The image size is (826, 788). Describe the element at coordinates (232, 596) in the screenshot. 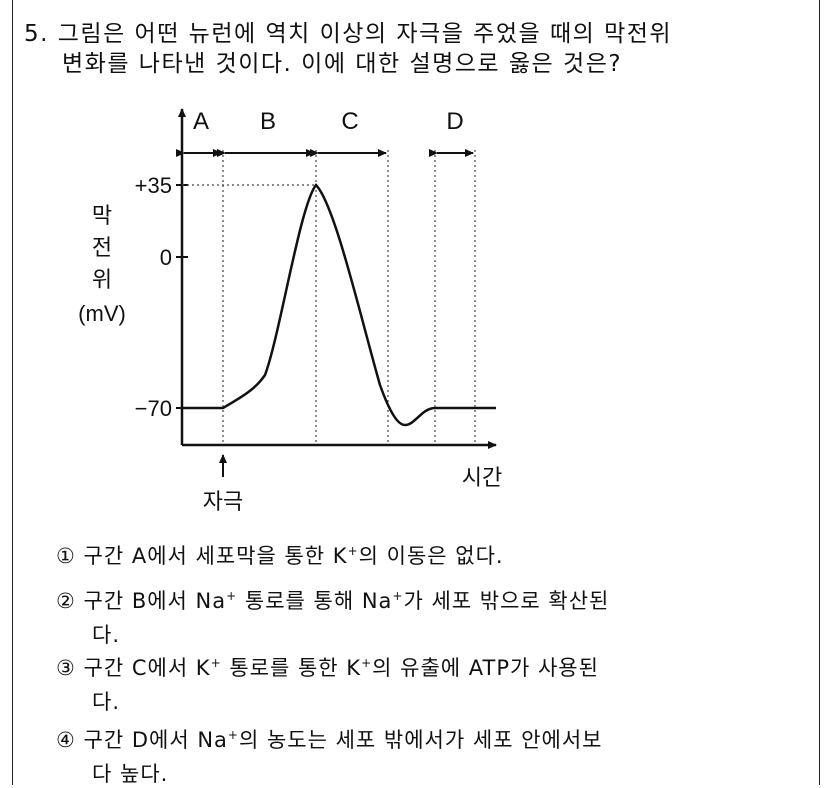

I see `option-2-sup: +` at that location.